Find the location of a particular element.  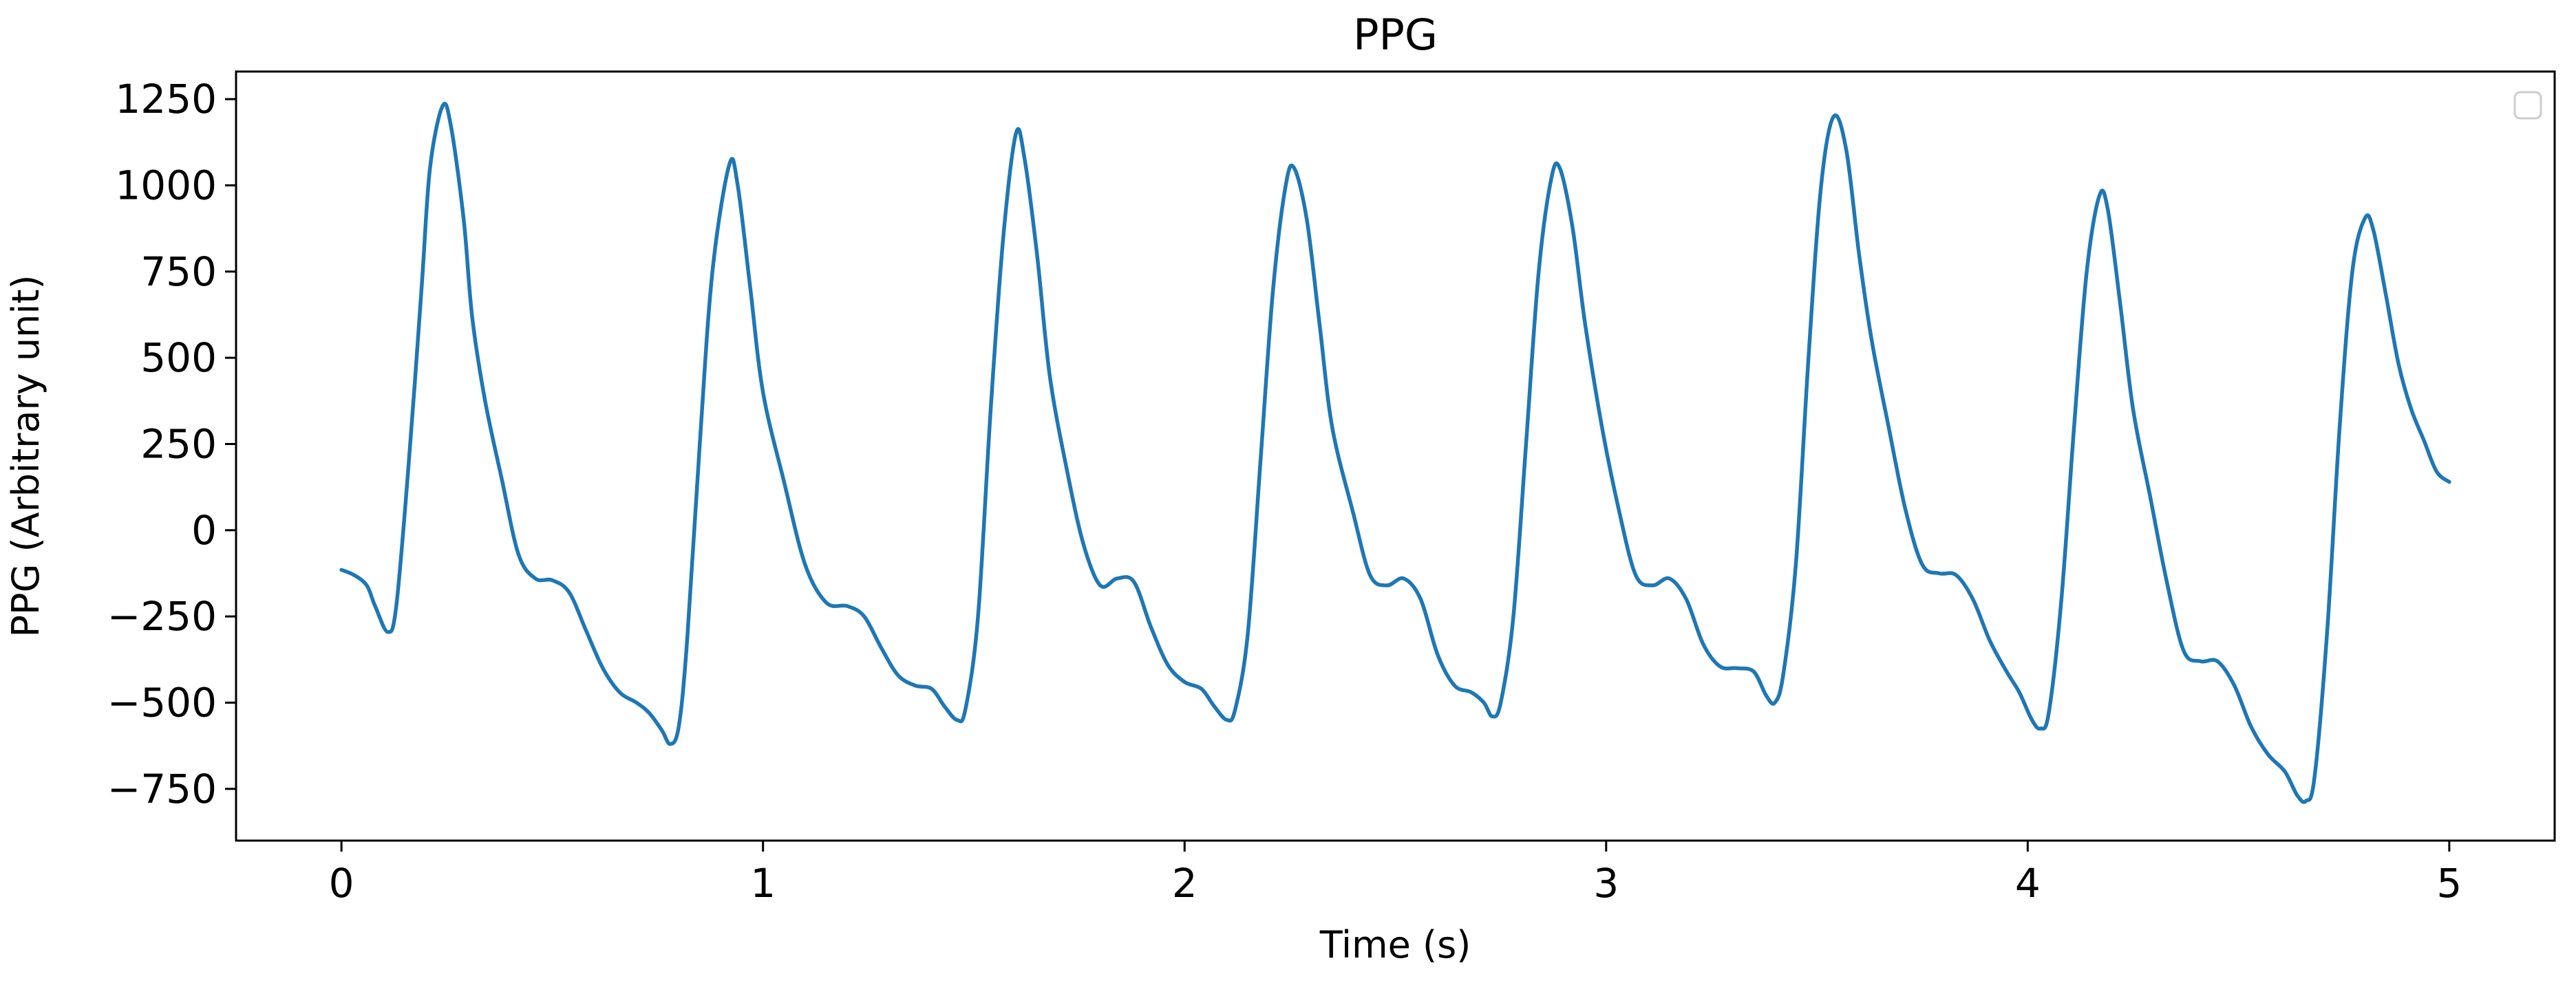

x-tick-label-3: 3 is located at coordinates (1606, 883).